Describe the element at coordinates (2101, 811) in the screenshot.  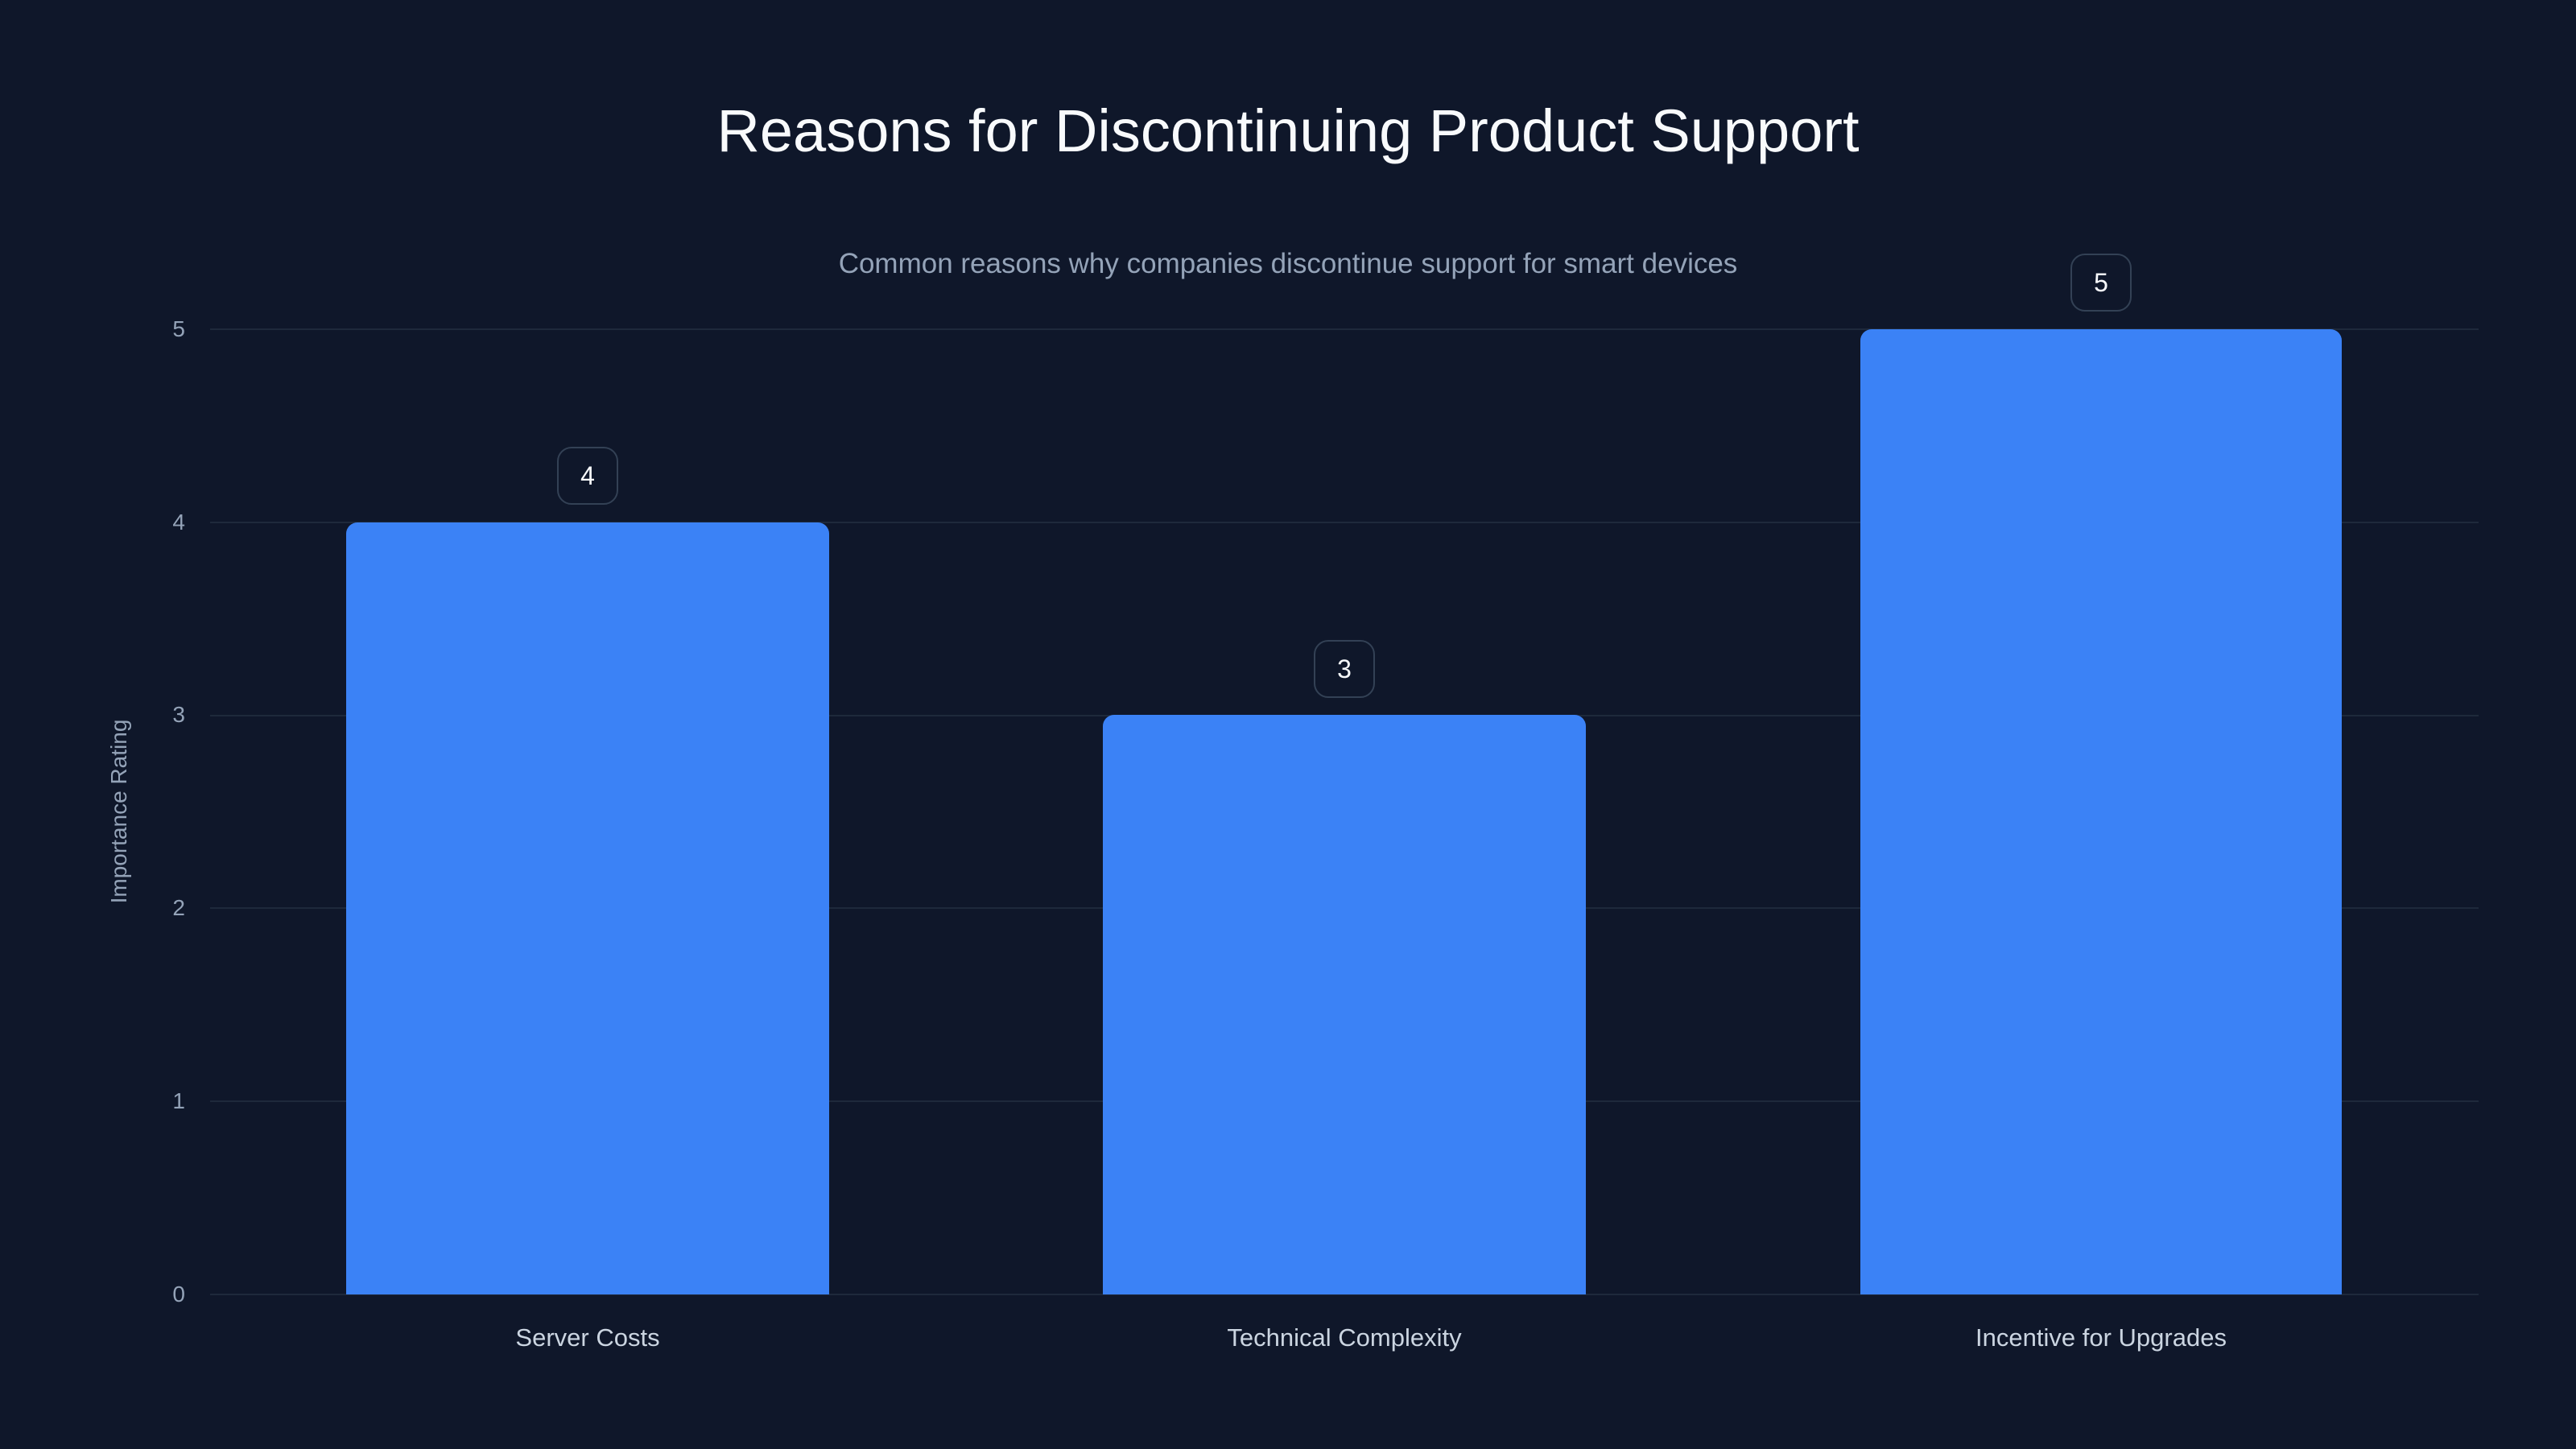
I see `bar-incentive-for-upgrades` at that location.